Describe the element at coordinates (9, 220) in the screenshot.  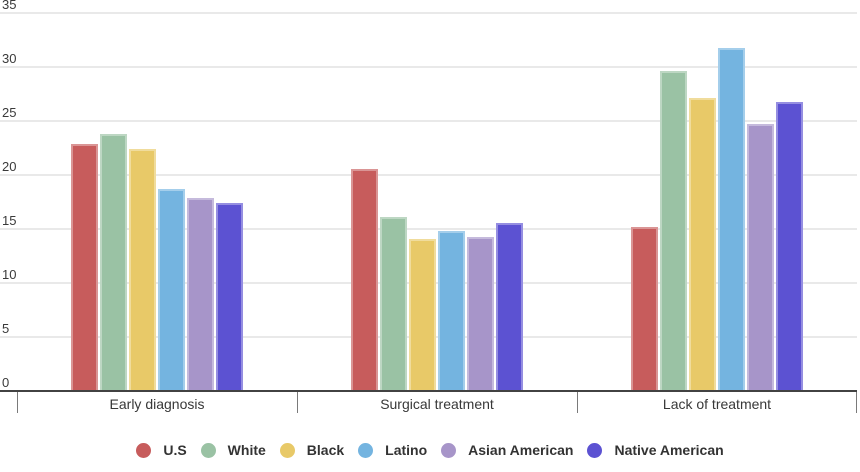
I see `y-axis-label-15: 15` at that location.